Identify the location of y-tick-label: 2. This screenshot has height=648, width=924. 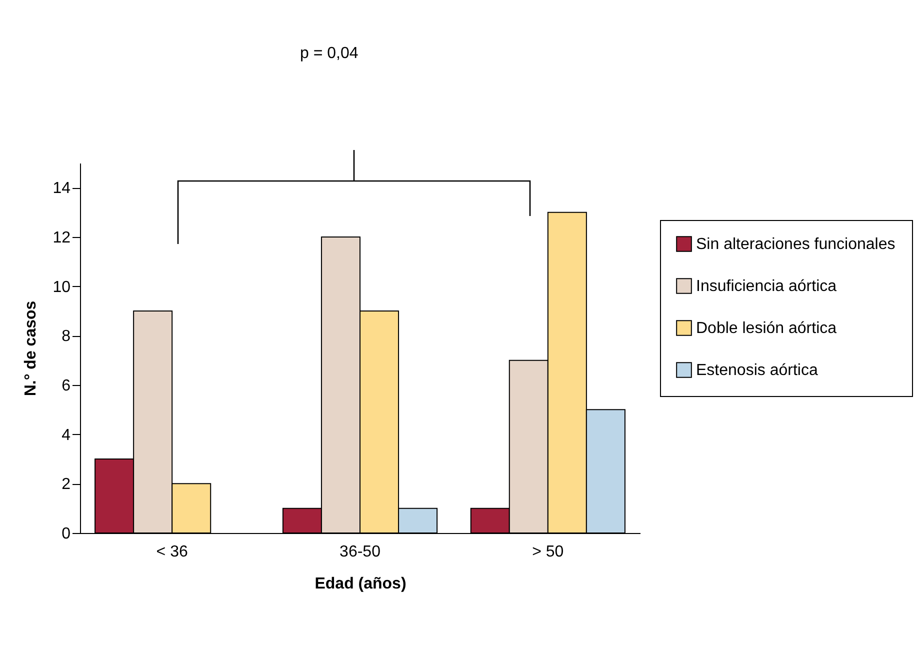
(66, 485).